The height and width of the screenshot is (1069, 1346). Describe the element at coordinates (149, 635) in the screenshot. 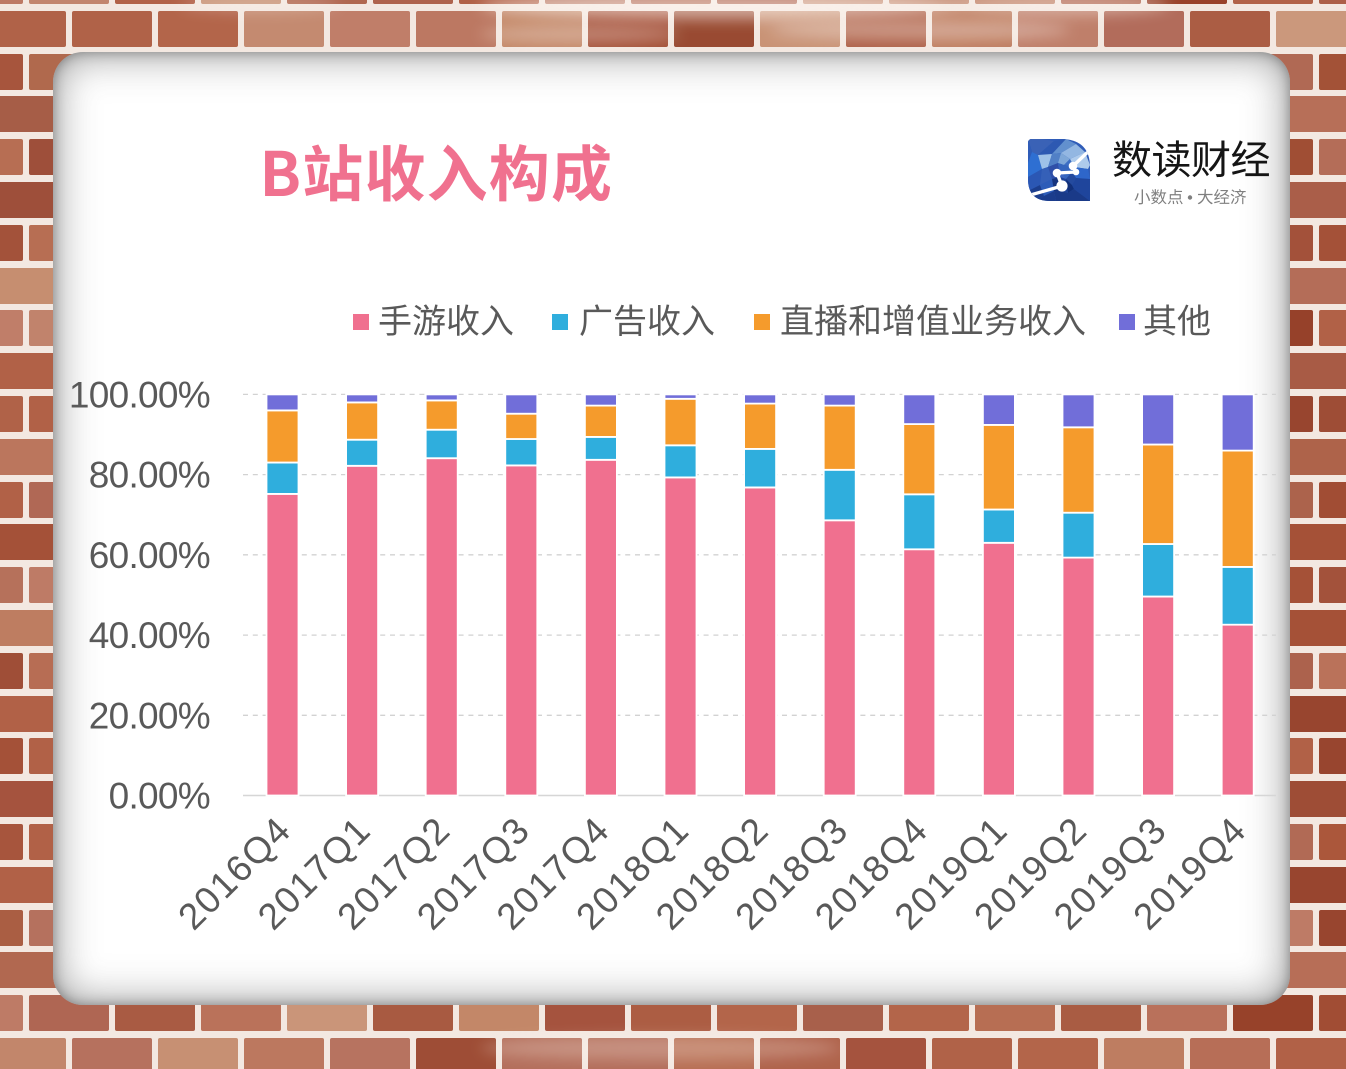

I see `svg-text: 40.00%` at that location.